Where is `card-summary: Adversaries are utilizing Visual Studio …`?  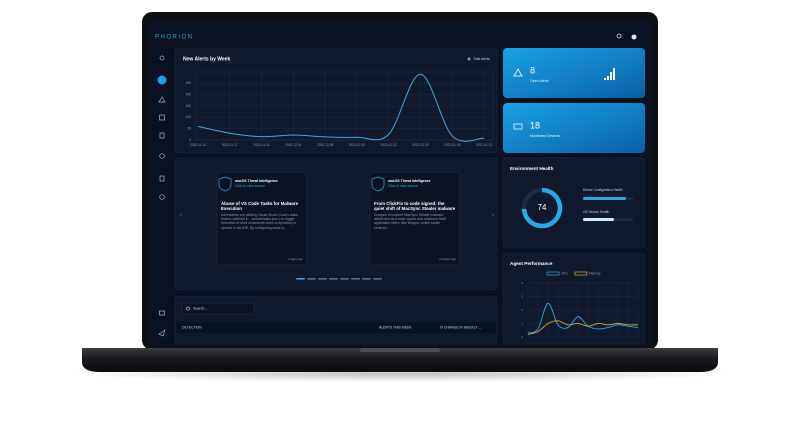 card-summary: Adversaries are utilizing Visual Studio … is located at coordinates (259, 221).